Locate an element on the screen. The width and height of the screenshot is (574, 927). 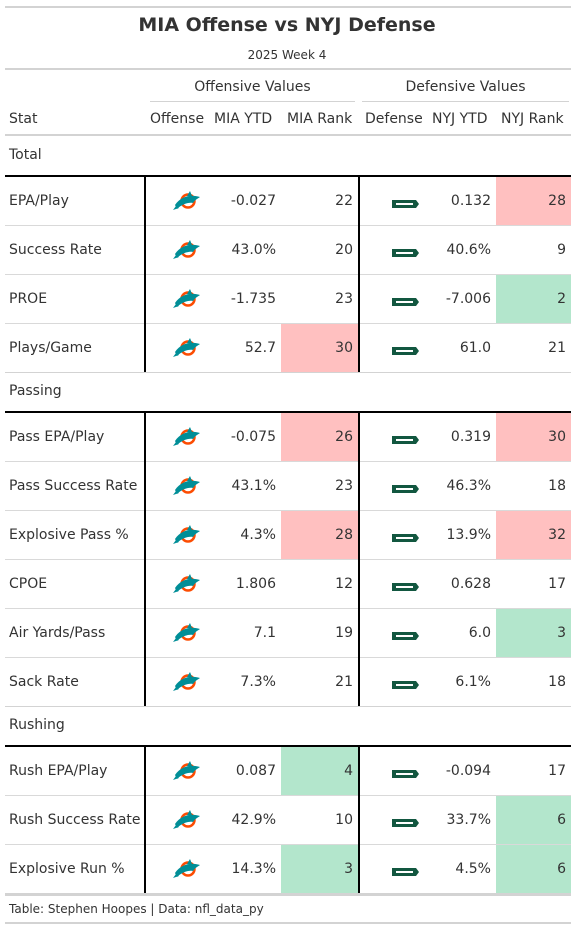
table-row: Plays/Game 52.7 30 61.0 21 is located at coordinates (288, 348).